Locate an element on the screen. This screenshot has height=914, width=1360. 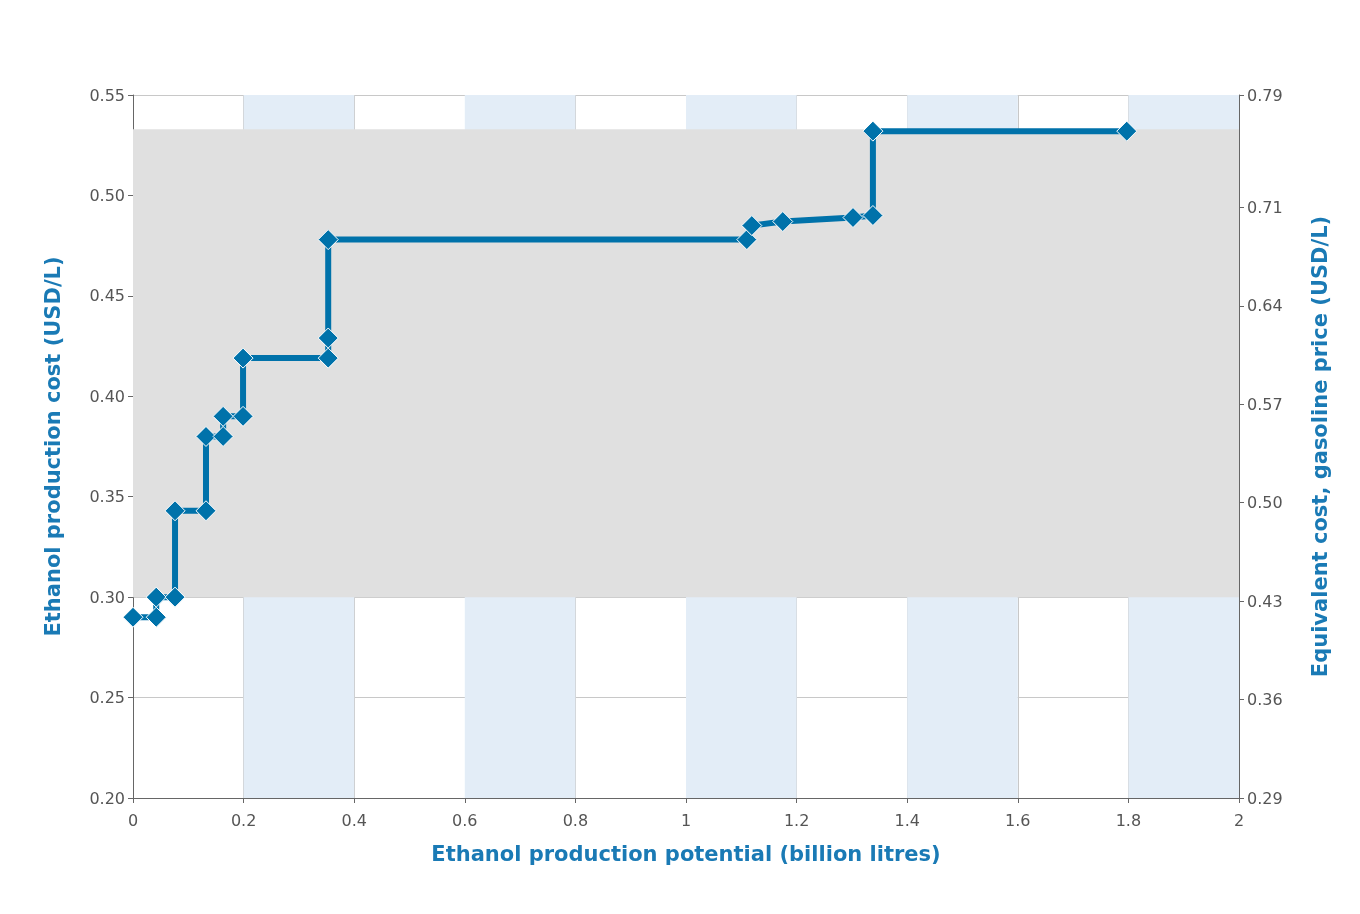
x-tick-label: 0.2 is located at coordinates (243, 820).